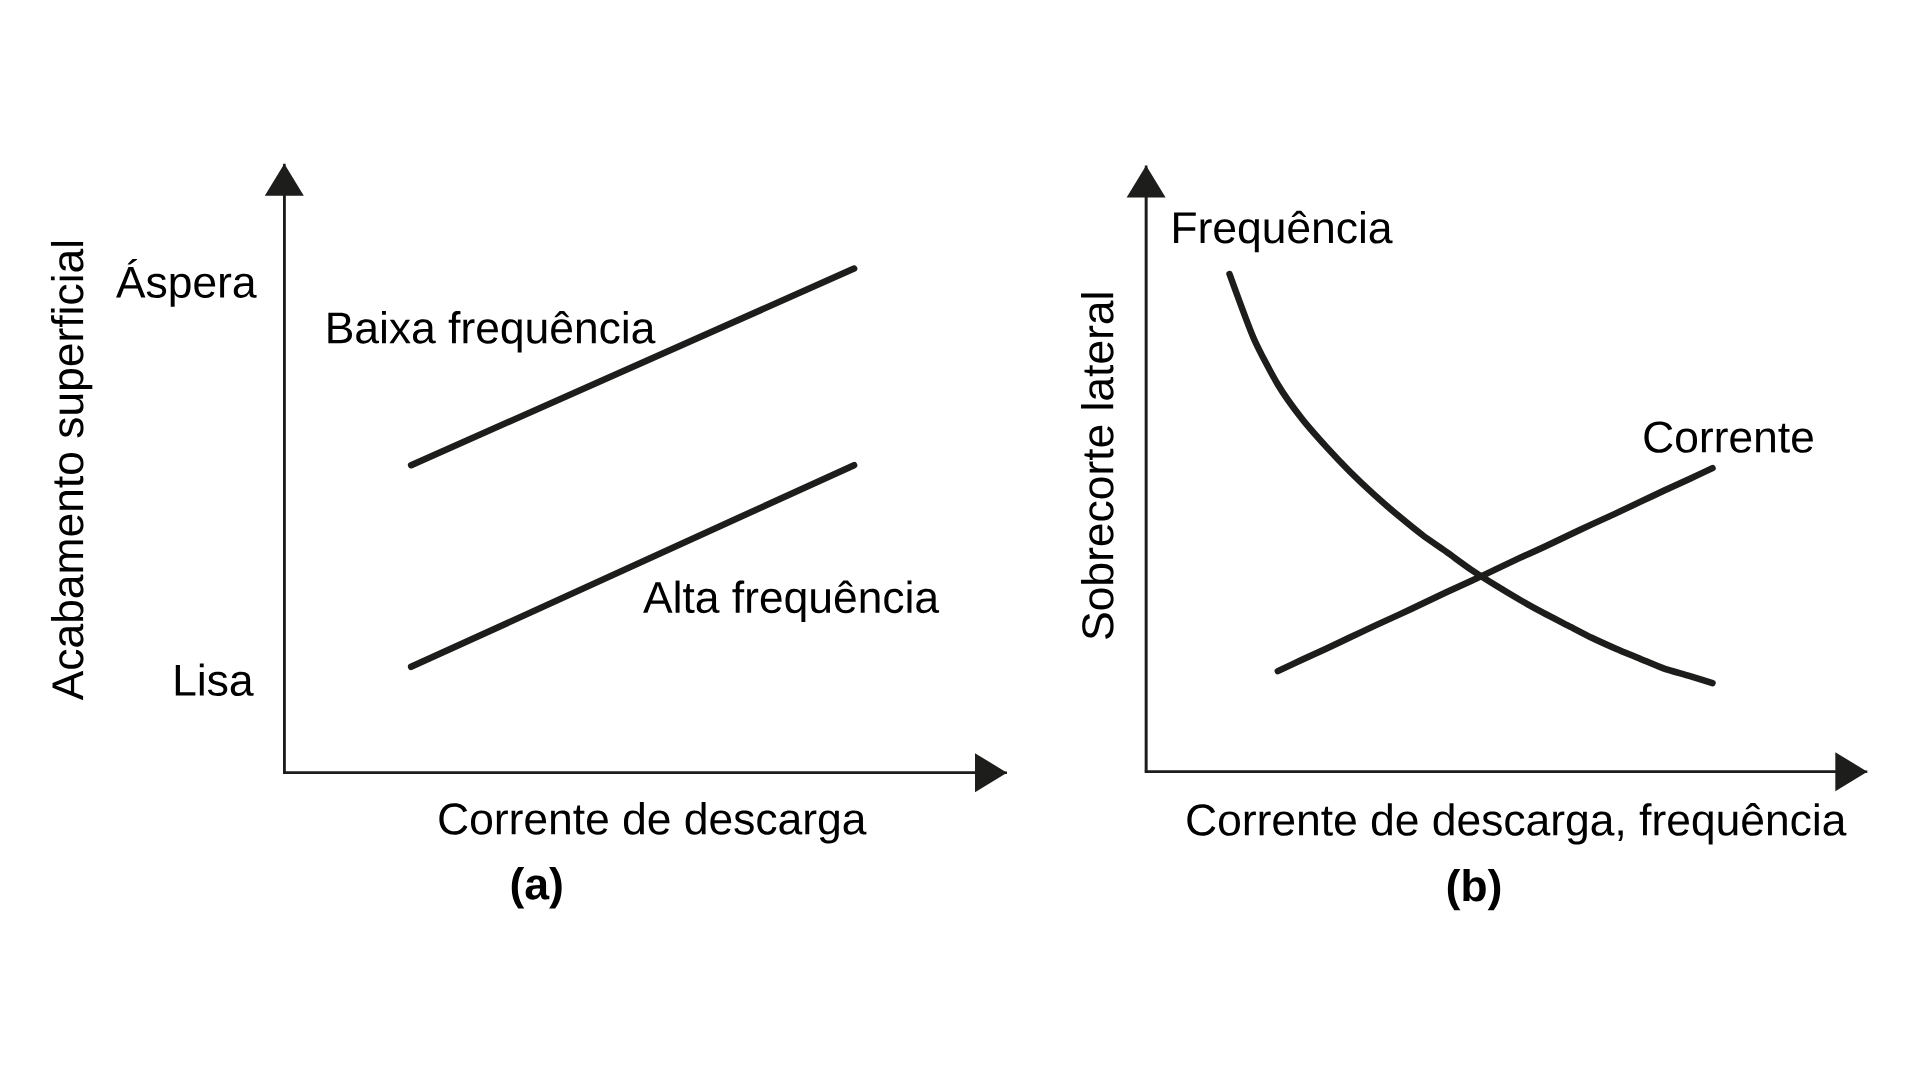 The height and width of the screenshot is (1080, 1920). What do you see at coordinates (492, 331) in the screenshot?
I see `series-label: Baixa frequência` at bounding box center [492, 331].